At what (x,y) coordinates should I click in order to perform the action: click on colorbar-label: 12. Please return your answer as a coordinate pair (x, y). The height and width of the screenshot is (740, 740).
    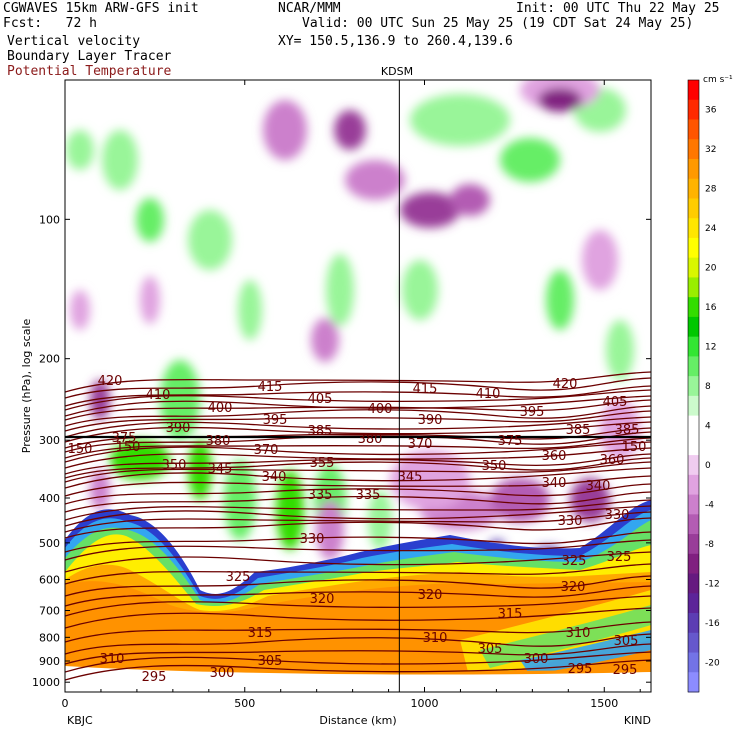
    Looking at the image, I should click on (710, 348).